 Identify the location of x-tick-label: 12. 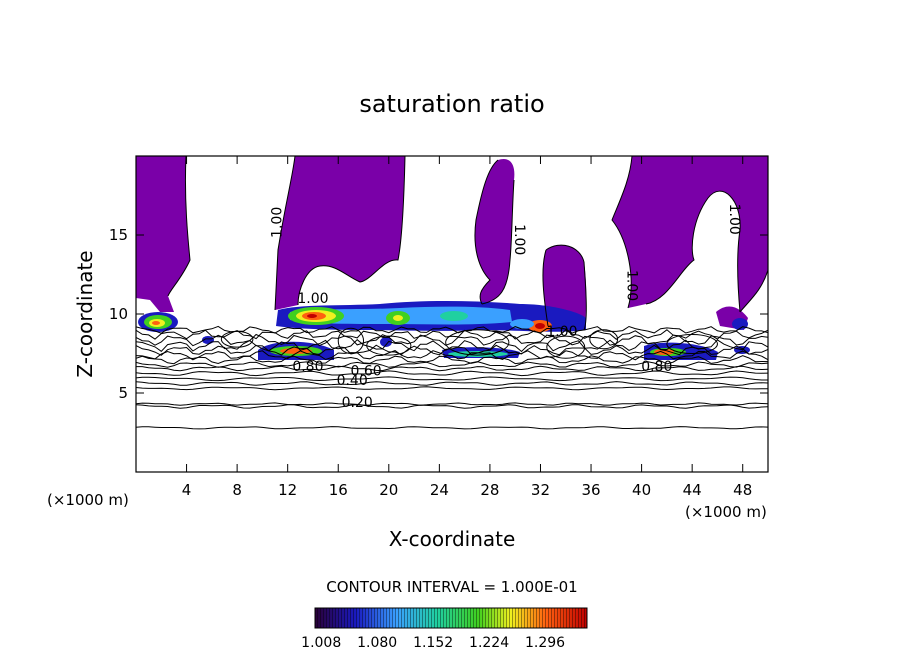
(287, 490).